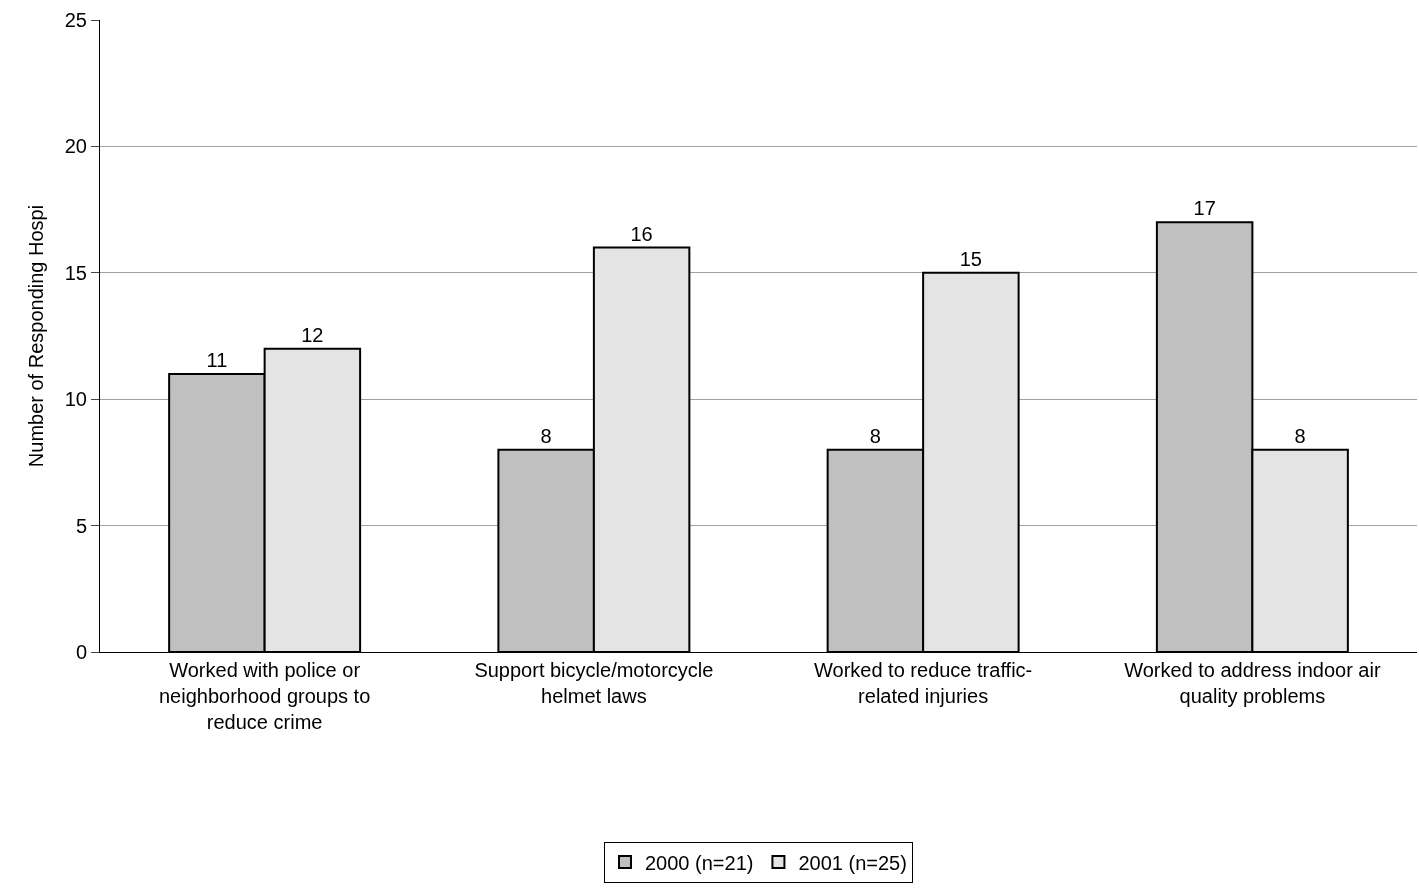 This screenshot has height=889, width=1419. Describe the element at coordinates (923, 683) in the screenshot. I see `x-tick-label: Worked to reduce traffic-related injuries` at that location.